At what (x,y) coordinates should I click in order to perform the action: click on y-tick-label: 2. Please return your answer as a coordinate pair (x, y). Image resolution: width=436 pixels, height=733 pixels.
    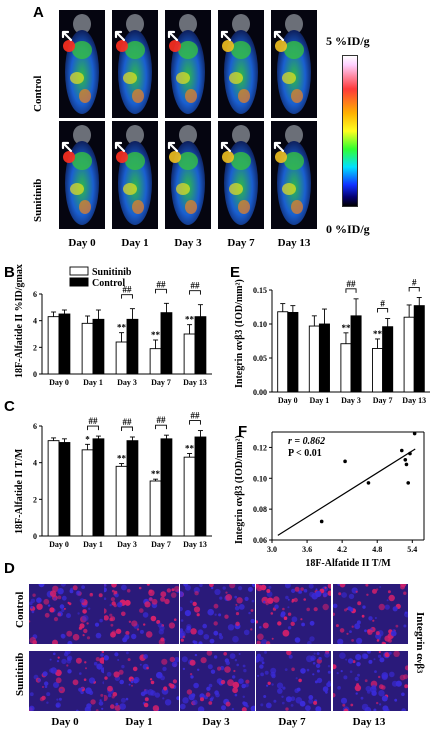
    Looking at the image, I should click on (35, 499).